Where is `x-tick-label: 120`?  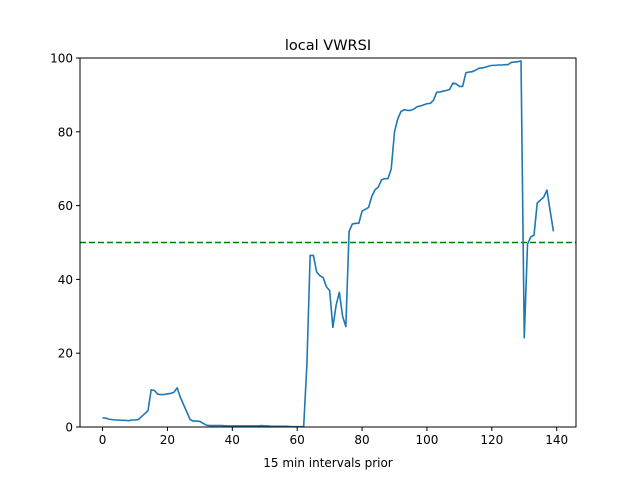 x-tick-label: 120 is located at coordinates (491, 440).